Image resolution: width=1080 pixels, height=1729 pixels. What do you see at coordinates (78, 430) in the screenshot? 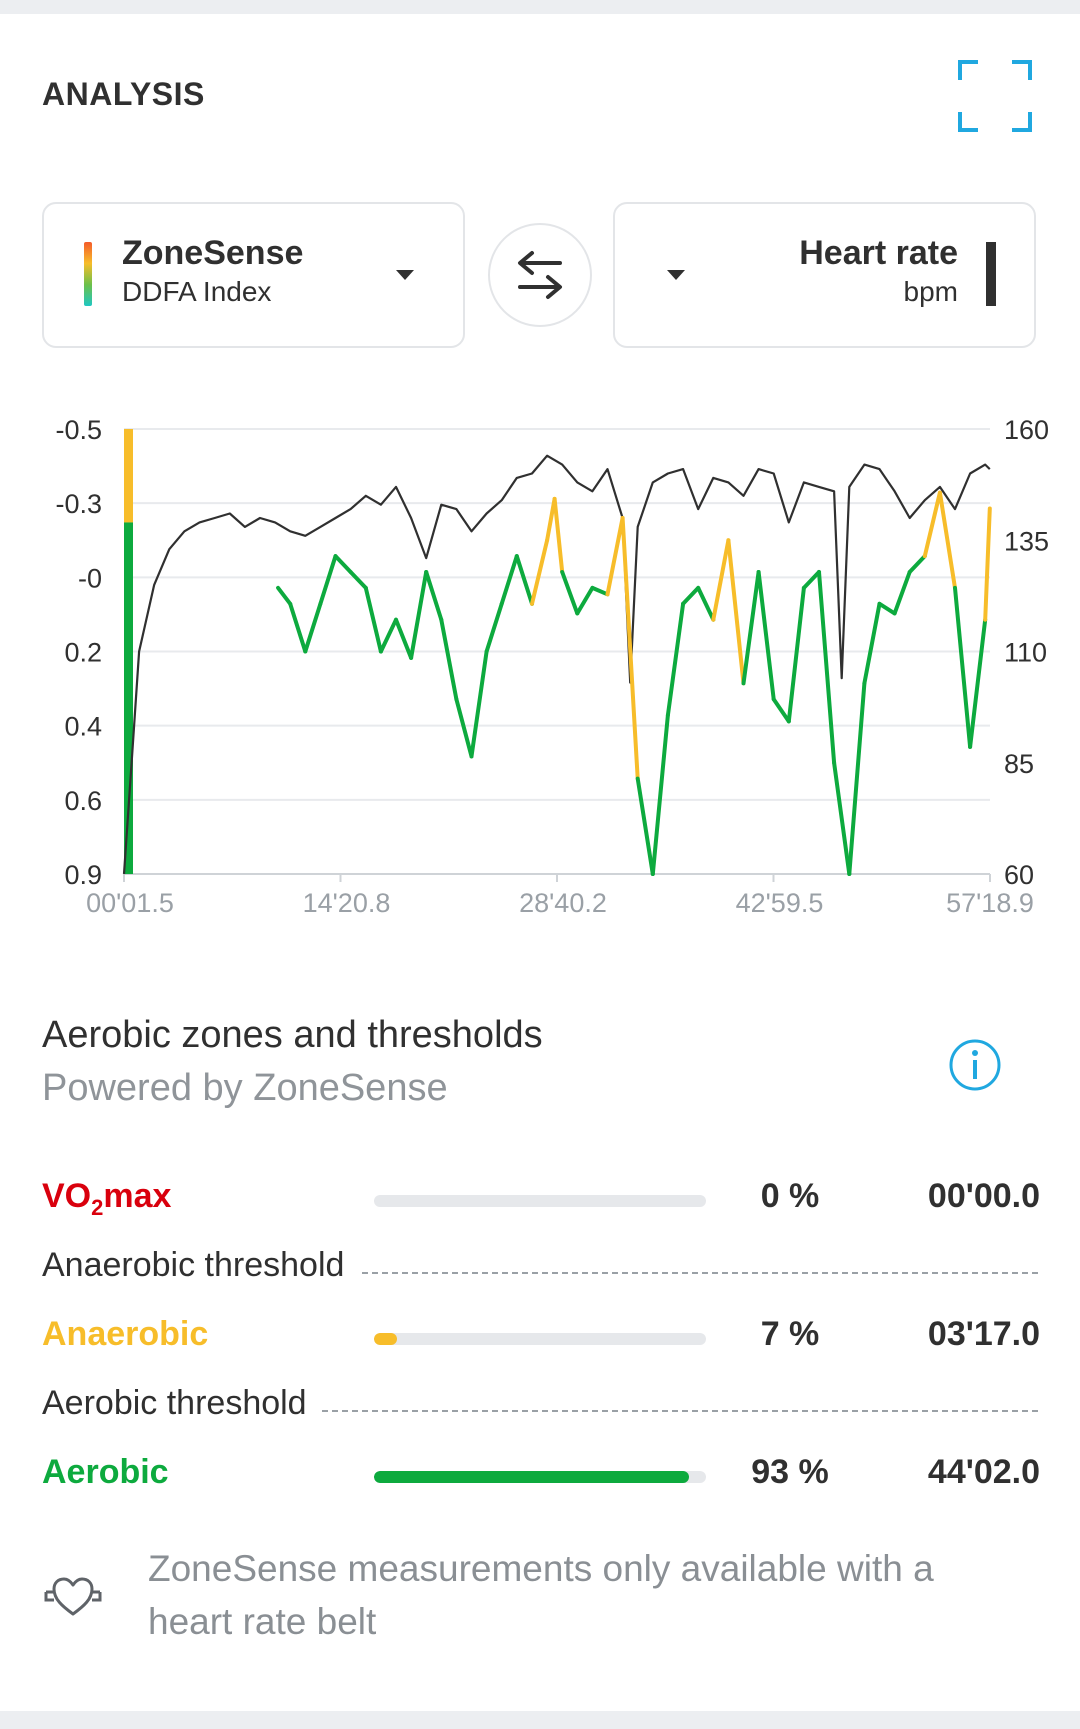
I see `y-left-tick-label: -0.5` at bounding box center [78, 430].